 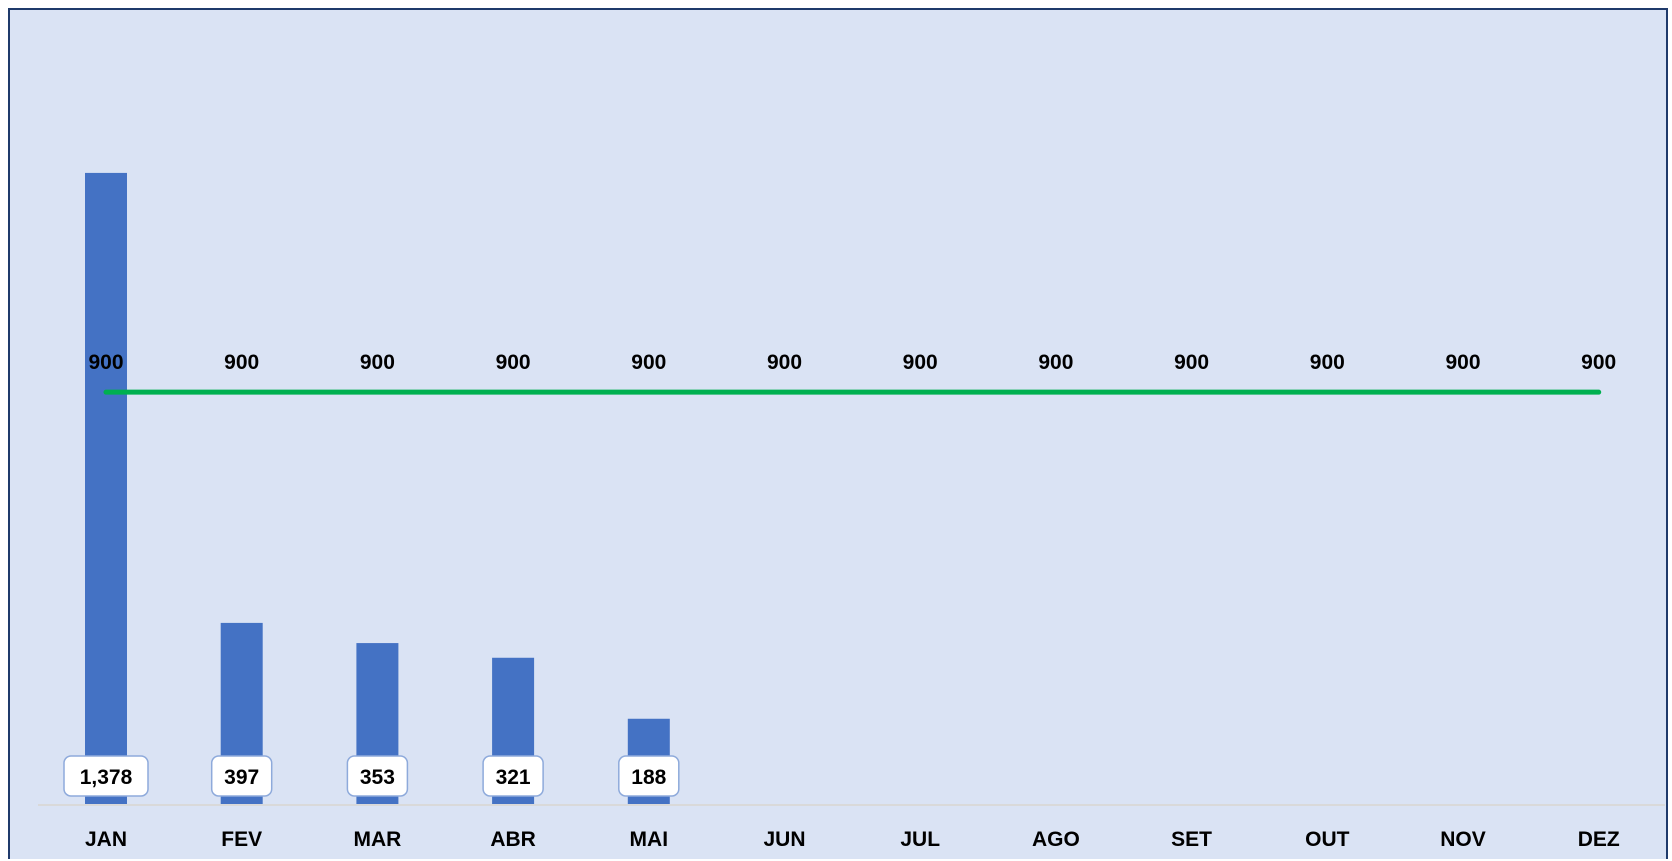 I want to click on bar-data-label-text: 397, so click(x=241, y=777).